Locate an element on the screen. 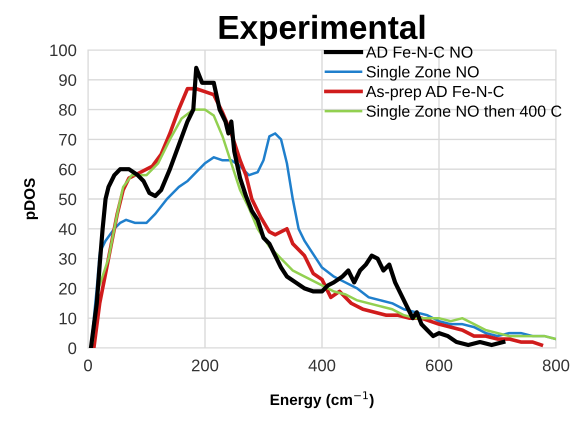 This screenshot has width=575, height=424. y-tick-label: 100 is located at coordinates (63, 50).